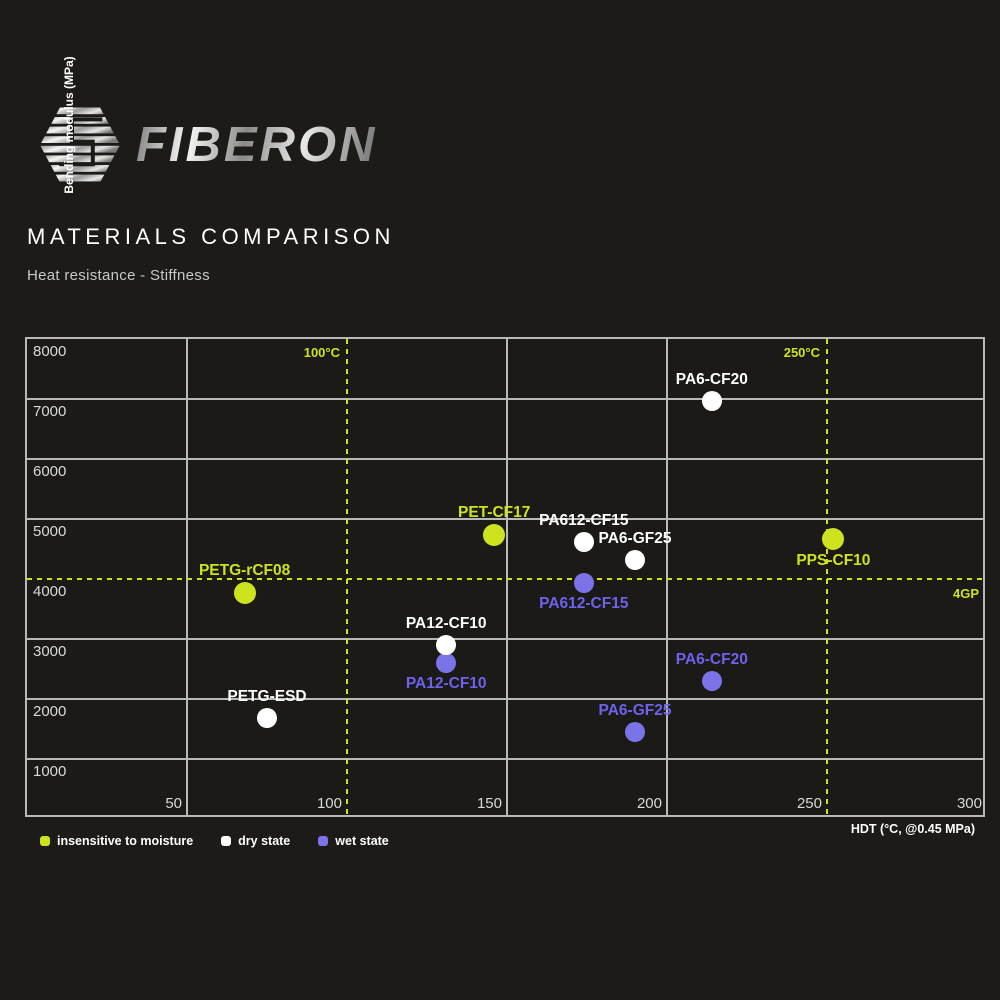  I want to click on brand-header: FIBERON, so click(209, 145).